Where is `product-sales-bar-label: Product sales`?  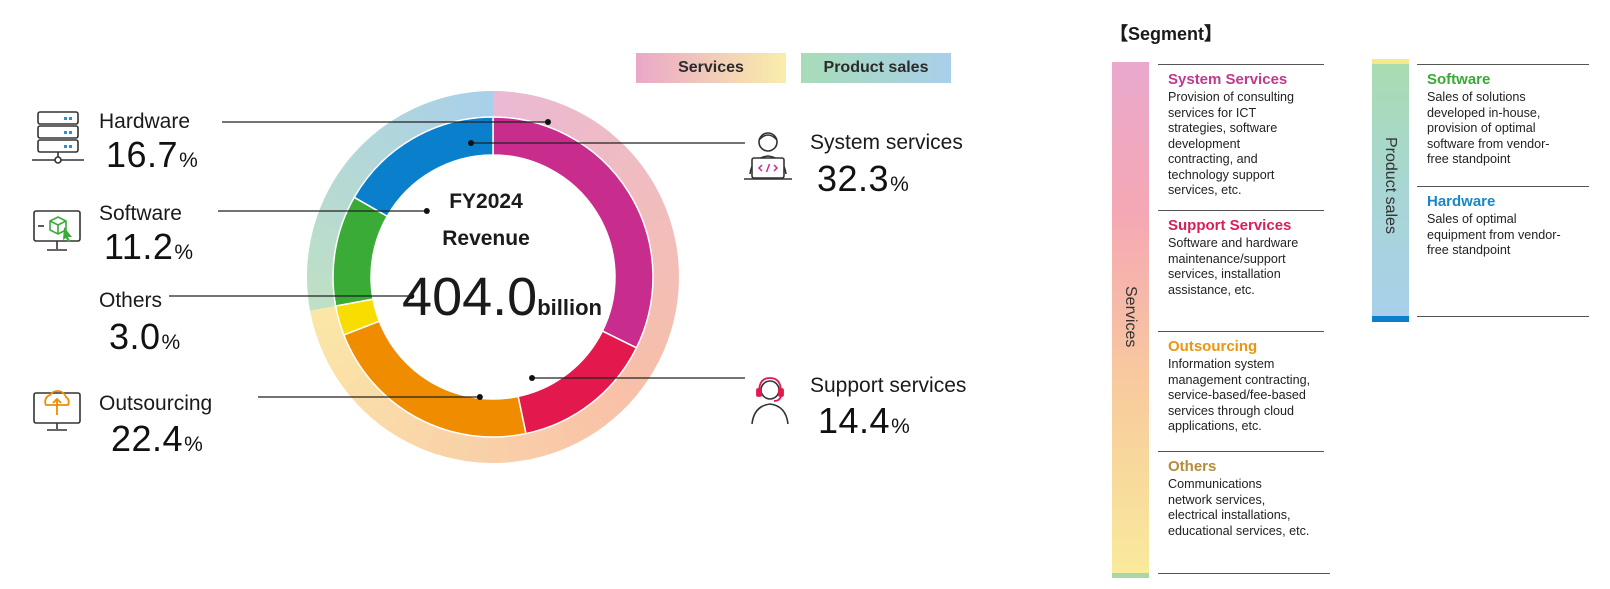
product-sales-bar-label: Product sales is located at coordinates (1390, 185).